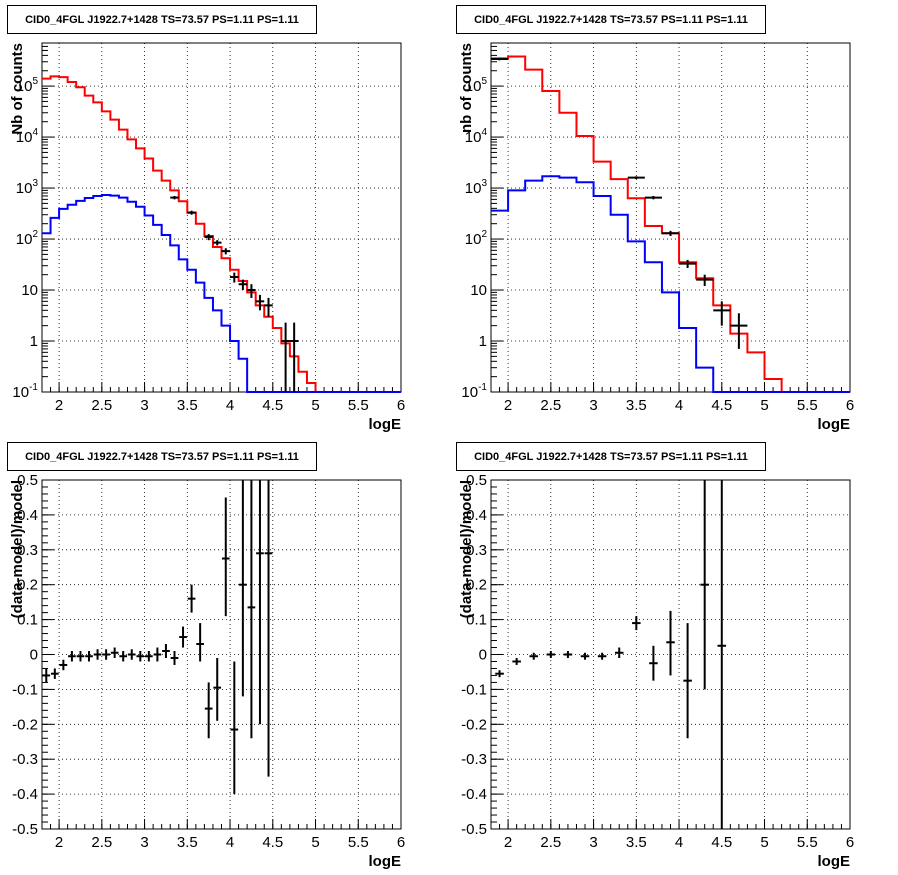 The image size is (898, 875). What do you see at coordinates (474, 724) in the screenshot?
I see `y-tick-label: -0.2` at bounding box center [474, 724].